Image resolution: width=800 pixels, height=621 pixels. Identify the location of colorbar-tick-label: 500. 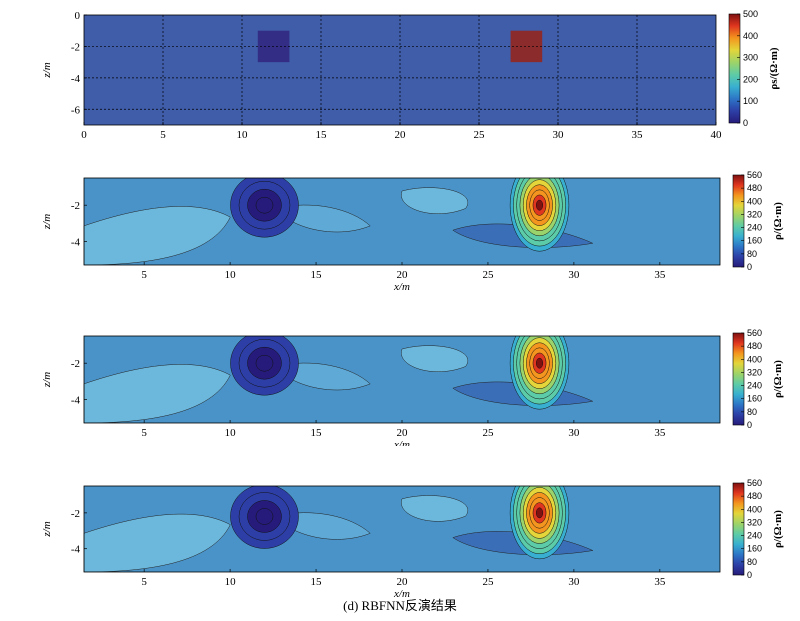
(750, 14).